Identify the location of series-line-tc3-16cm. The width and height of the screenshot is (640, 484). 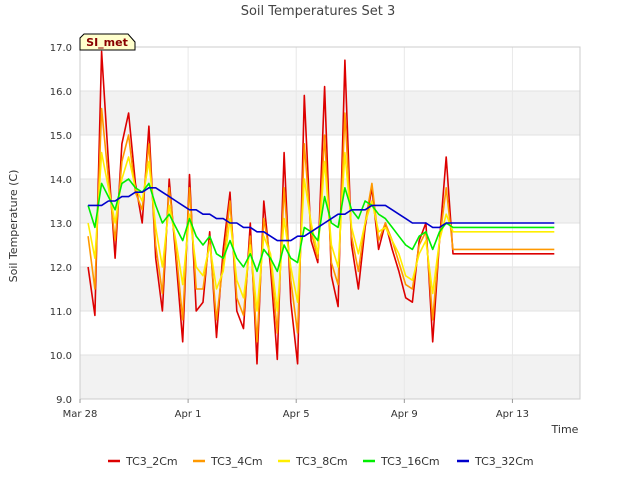
(321, 225).